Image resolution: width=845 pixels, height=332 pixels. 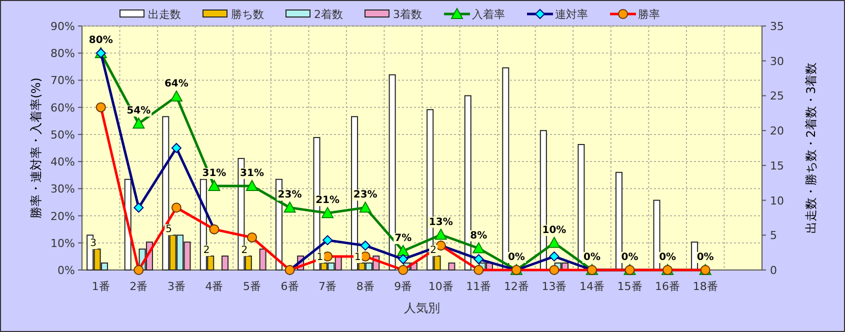 I want to click on x-tick-label: 8番, so click(x=365, y=286).